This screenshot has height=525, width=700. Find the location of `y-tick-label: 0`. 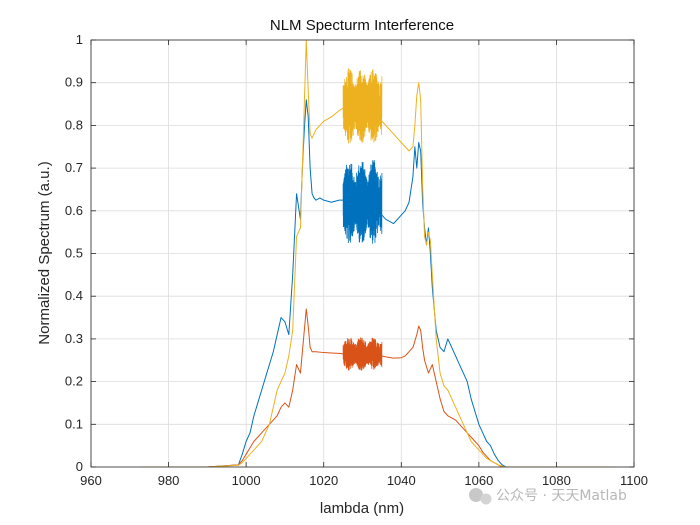

y-tick-label: 0 is located at coordinates (79, 466).